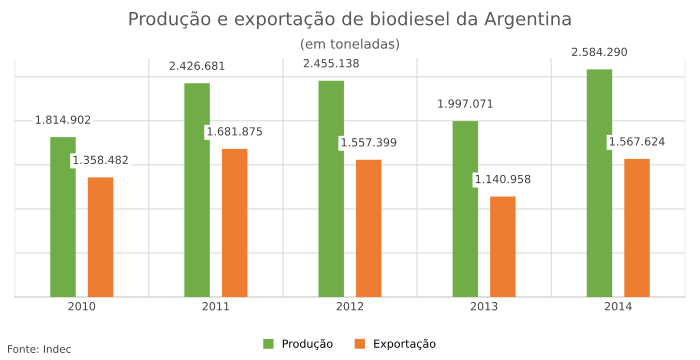  I want to click on source-note: Fonte: Indec, so click(39, 348).